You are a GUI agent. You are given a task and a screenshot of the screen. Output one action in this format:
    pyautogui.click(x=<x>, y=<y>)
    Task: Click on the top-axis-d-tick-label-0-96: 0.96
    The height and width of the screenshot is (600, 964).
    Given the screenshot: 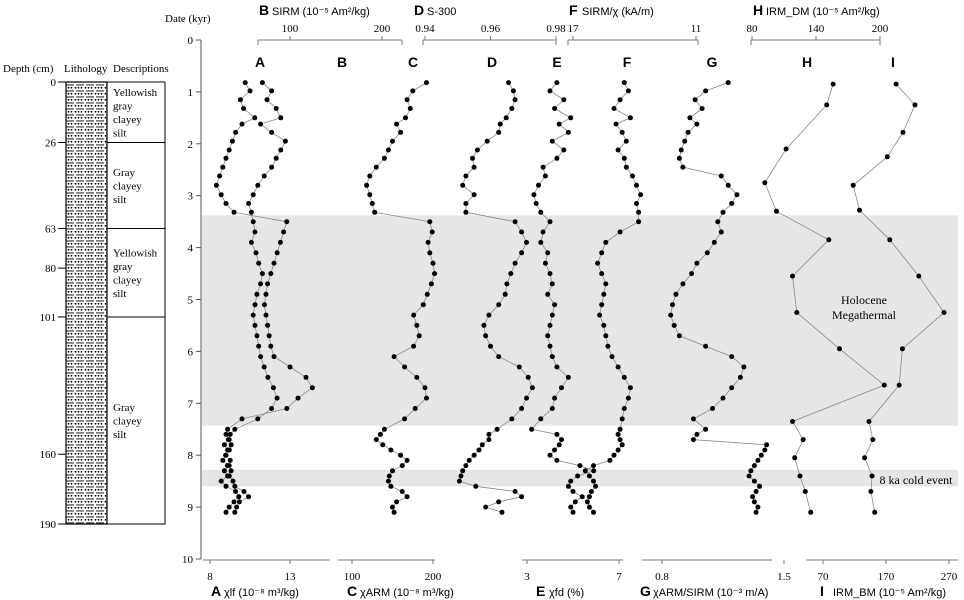 What is the action you would take?
    pyautogui.click(x=491, y=29)
    